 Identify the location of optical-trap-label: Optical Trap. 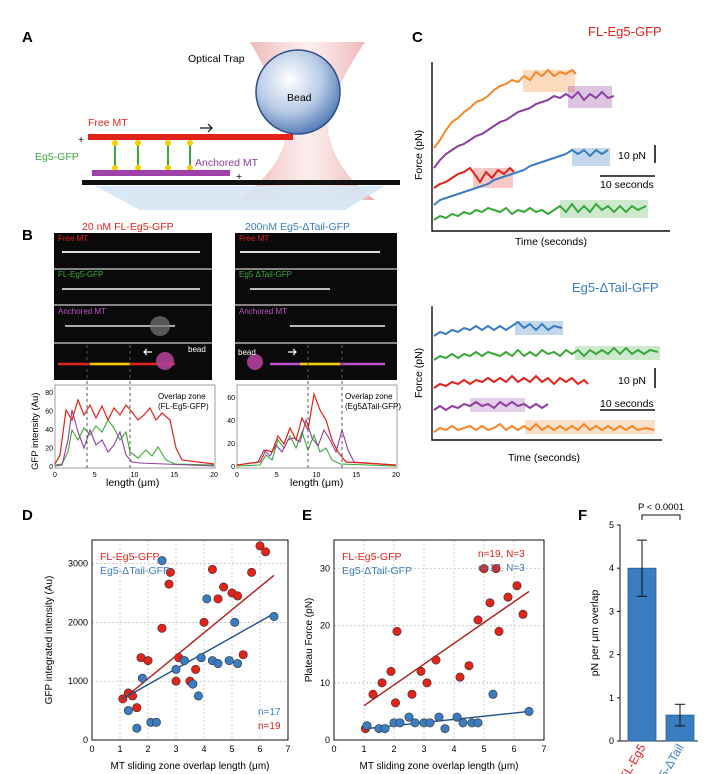
(216, 59).